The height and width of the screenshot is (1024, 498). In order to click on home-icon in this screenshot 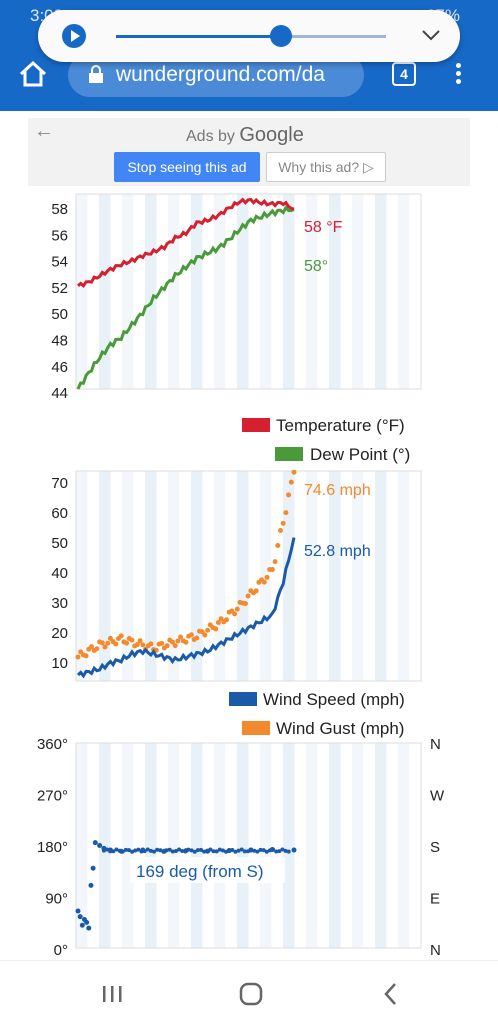, I will do `click(33, 74)`.